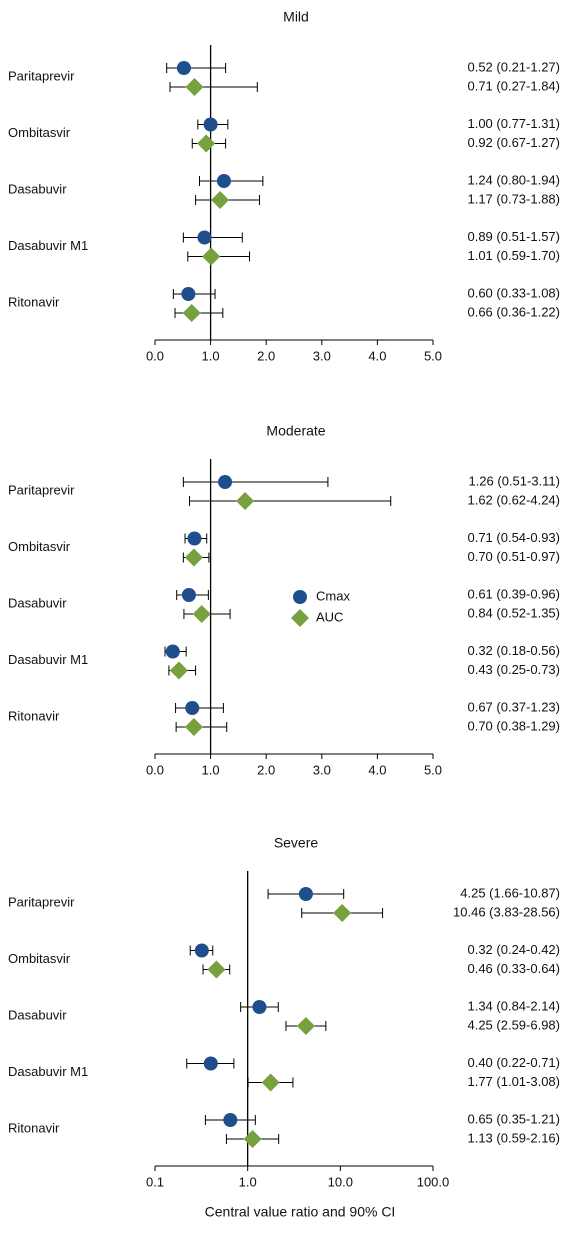  What do you see at coordinates (296, 843) in the screenshot?
I see `panel-title: Severe` at bounding box center [296, 843].